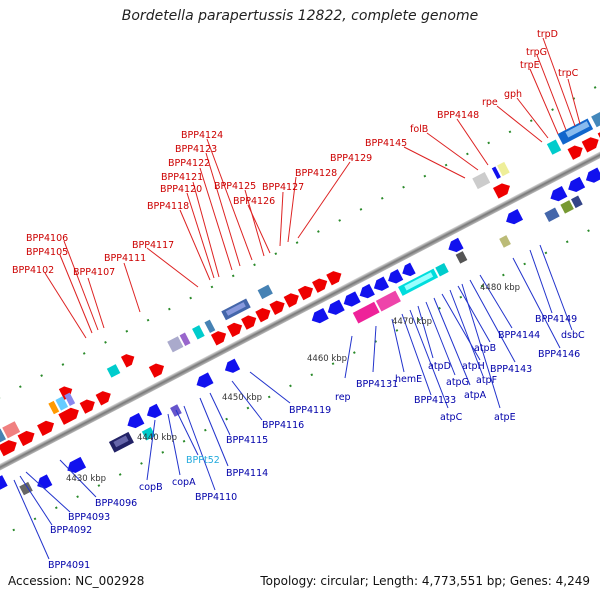  Describe the element at coordinates (242, 398) in the screenshot. I see `kbp-label: 4450 kbp` at that location.